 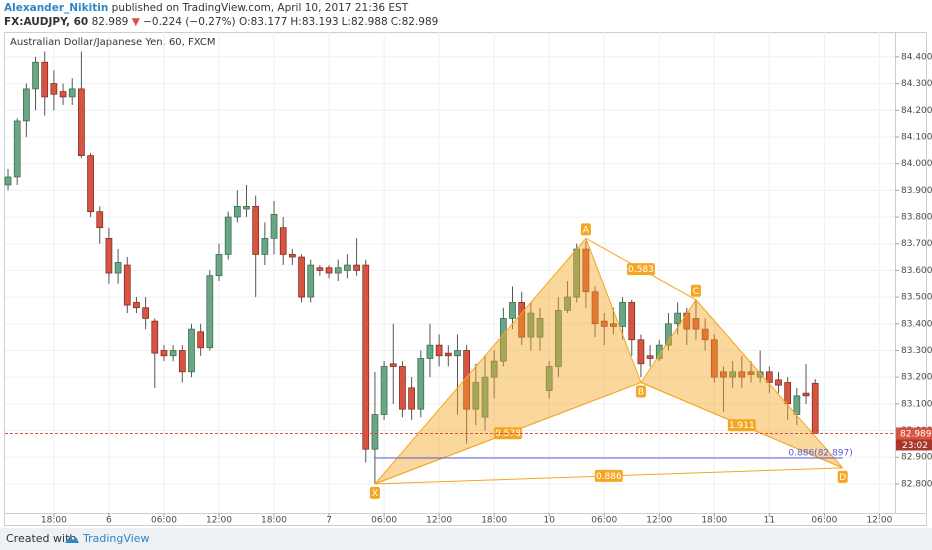 I want to click on ratio-label: 1.911, so click(x=742, y=426).